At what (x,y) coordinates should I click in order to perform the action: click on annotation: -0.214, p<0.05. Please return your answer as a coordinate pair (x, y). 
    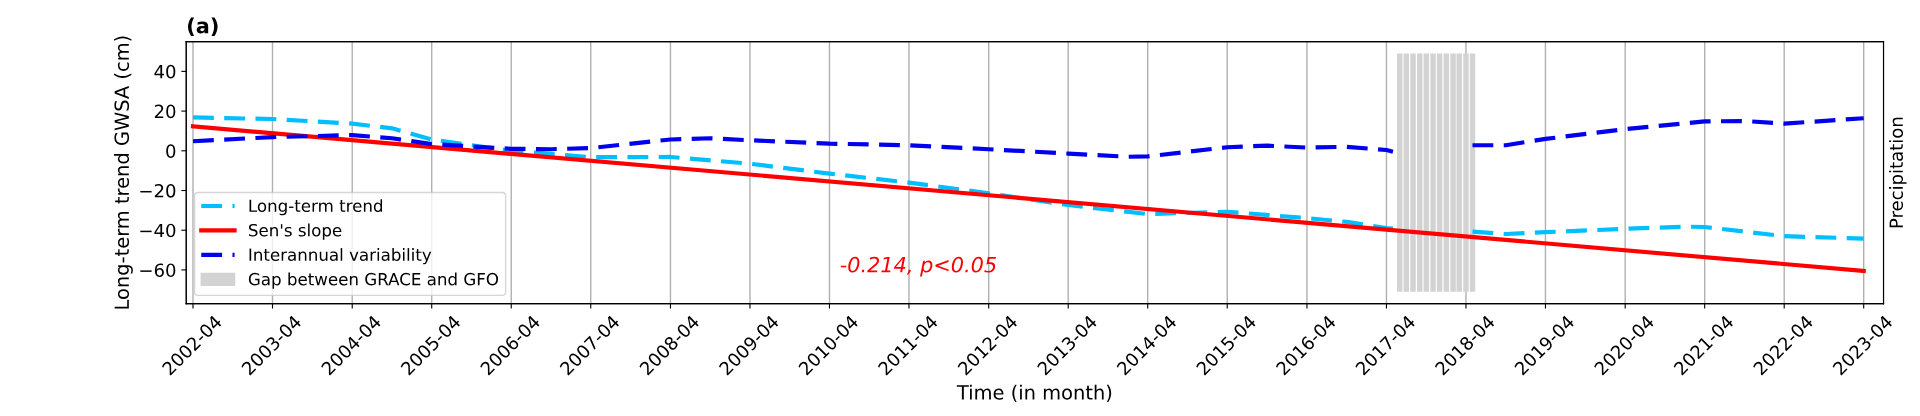
    Looking at the image, I should click on (918, 266).